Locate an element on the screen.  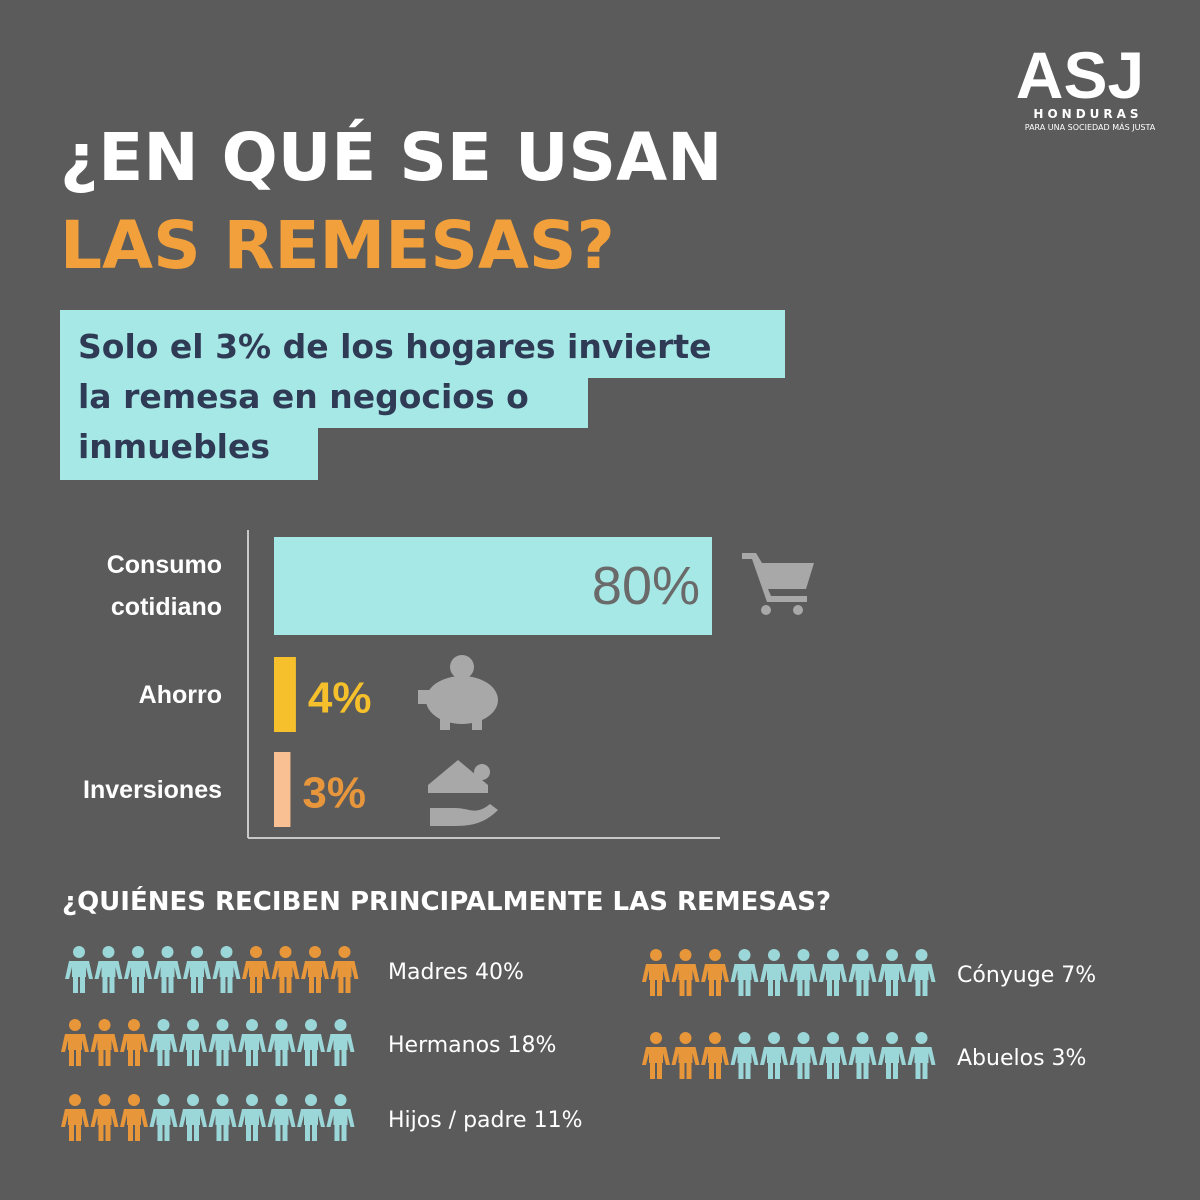
house-icon is located at coordinates (463, 793).